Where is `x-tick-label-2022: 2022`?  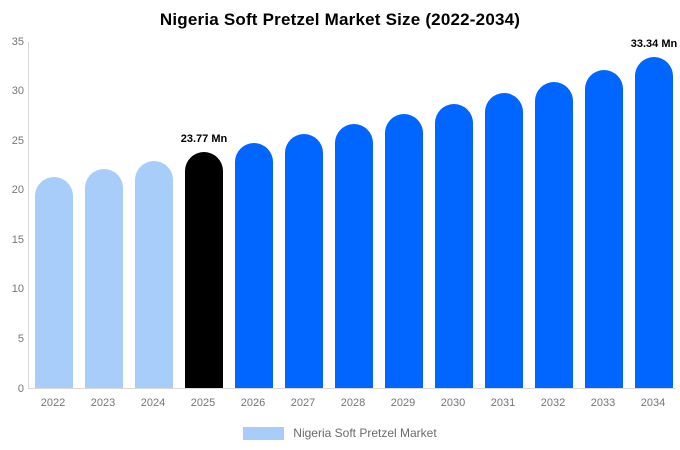 x-tick-label-2022: 2022 is located at coordinates (53, 403).